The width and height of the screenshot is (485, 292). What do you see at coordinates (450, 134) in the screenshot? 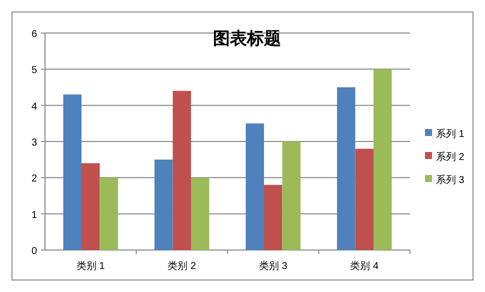
I see `legend-label: 系列 1` at bounding box center [450, 134].